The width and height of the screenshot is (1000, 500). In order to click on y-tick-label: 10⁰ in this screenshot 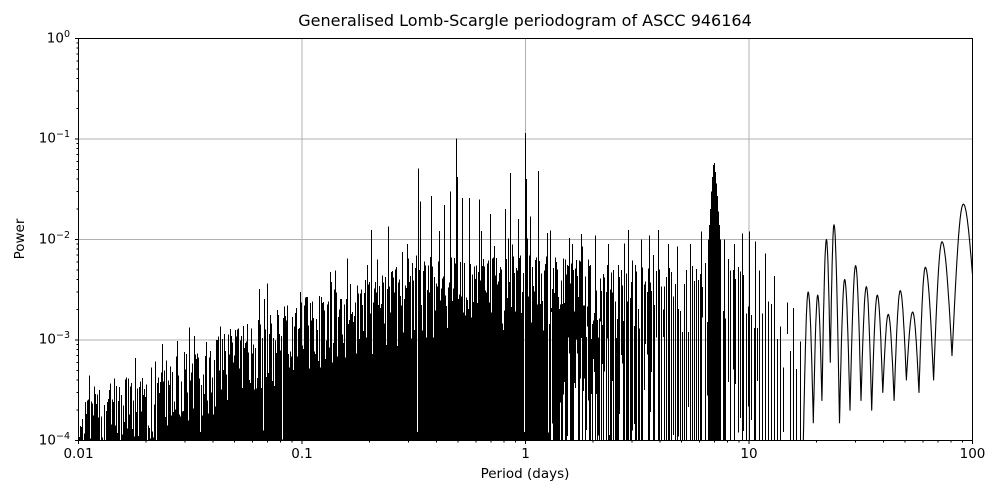, I will do `click(58, 37)`.